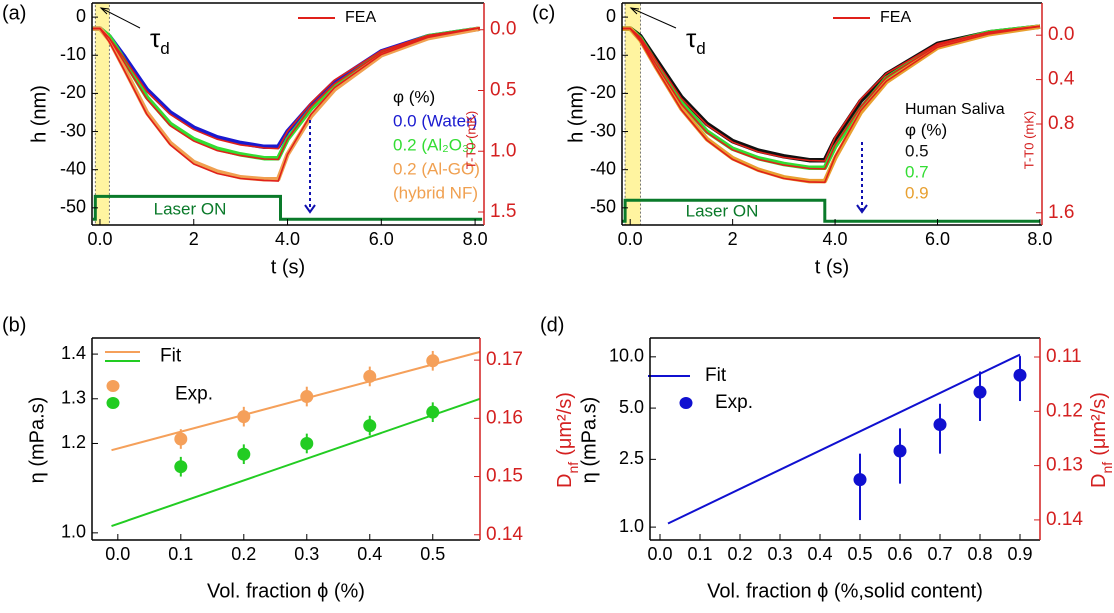  I want to click on legend-note: (hybrid NF), so click(435, 192).